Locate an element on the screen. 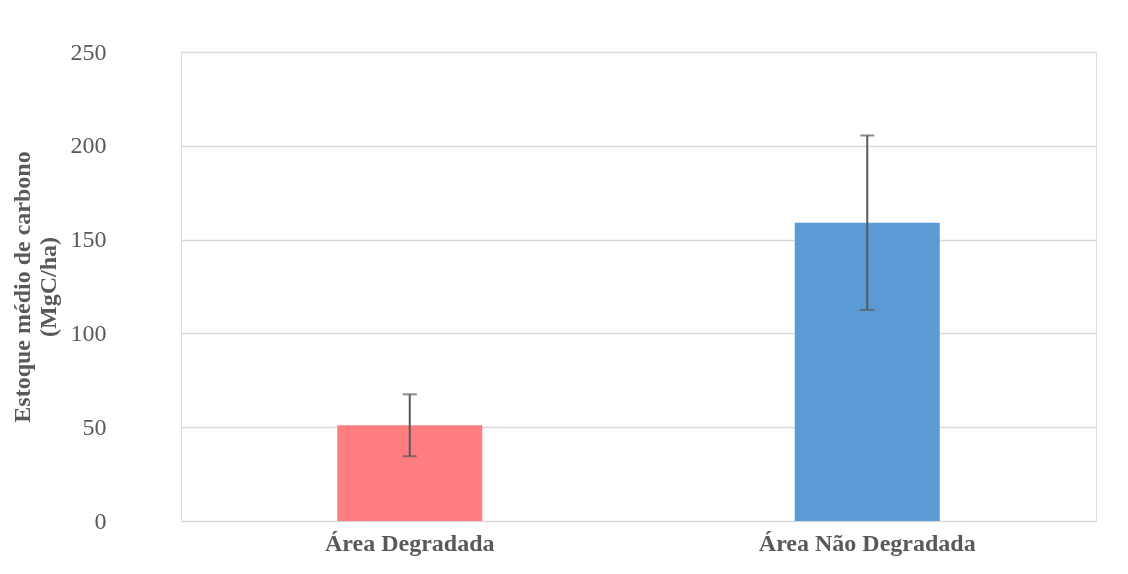  x-tick-label: Área Degradada is located at coordinates (409, 542).